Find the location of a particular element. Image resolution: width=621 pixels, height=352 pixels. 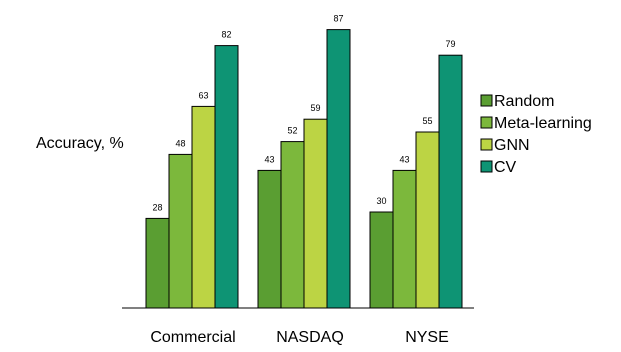

bar-nyse-random is located at coordinates (381, 260).